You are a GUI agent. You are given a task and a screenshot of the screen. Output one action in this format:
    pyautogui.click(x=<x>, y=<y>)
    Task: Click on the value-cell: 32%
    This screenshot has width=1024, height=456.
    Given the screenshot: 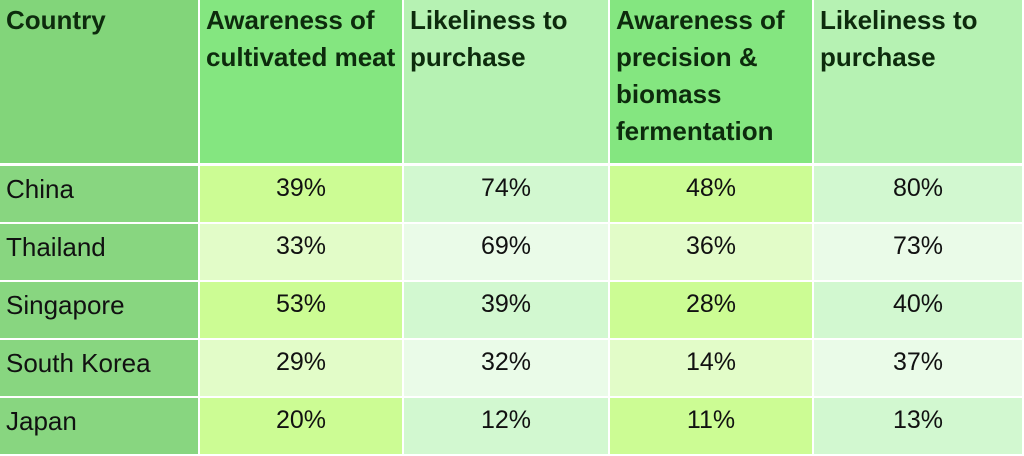 What is the action you would take?
    pyautogui.click(x=507, y=369)
    